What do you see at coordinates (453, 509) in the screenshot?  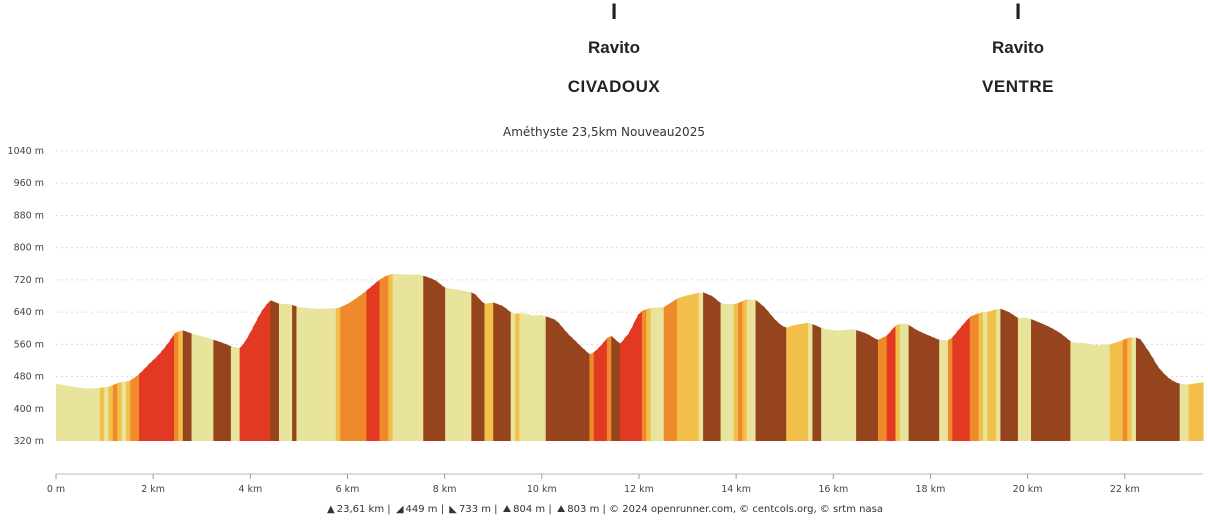 I see `descent-icon: ◣` at bounding box center [453, 509].